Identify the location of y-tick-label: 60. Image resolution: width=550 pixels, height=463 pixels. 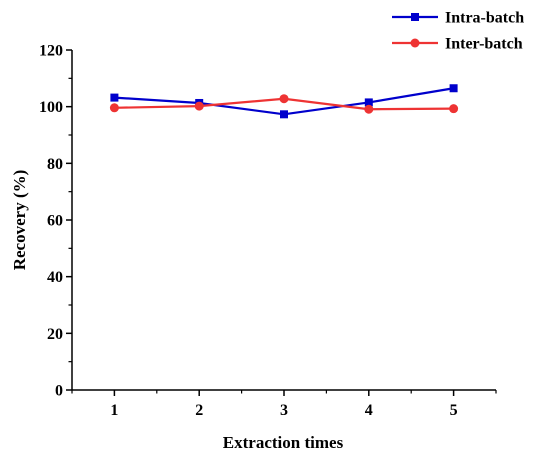
(55, 221).